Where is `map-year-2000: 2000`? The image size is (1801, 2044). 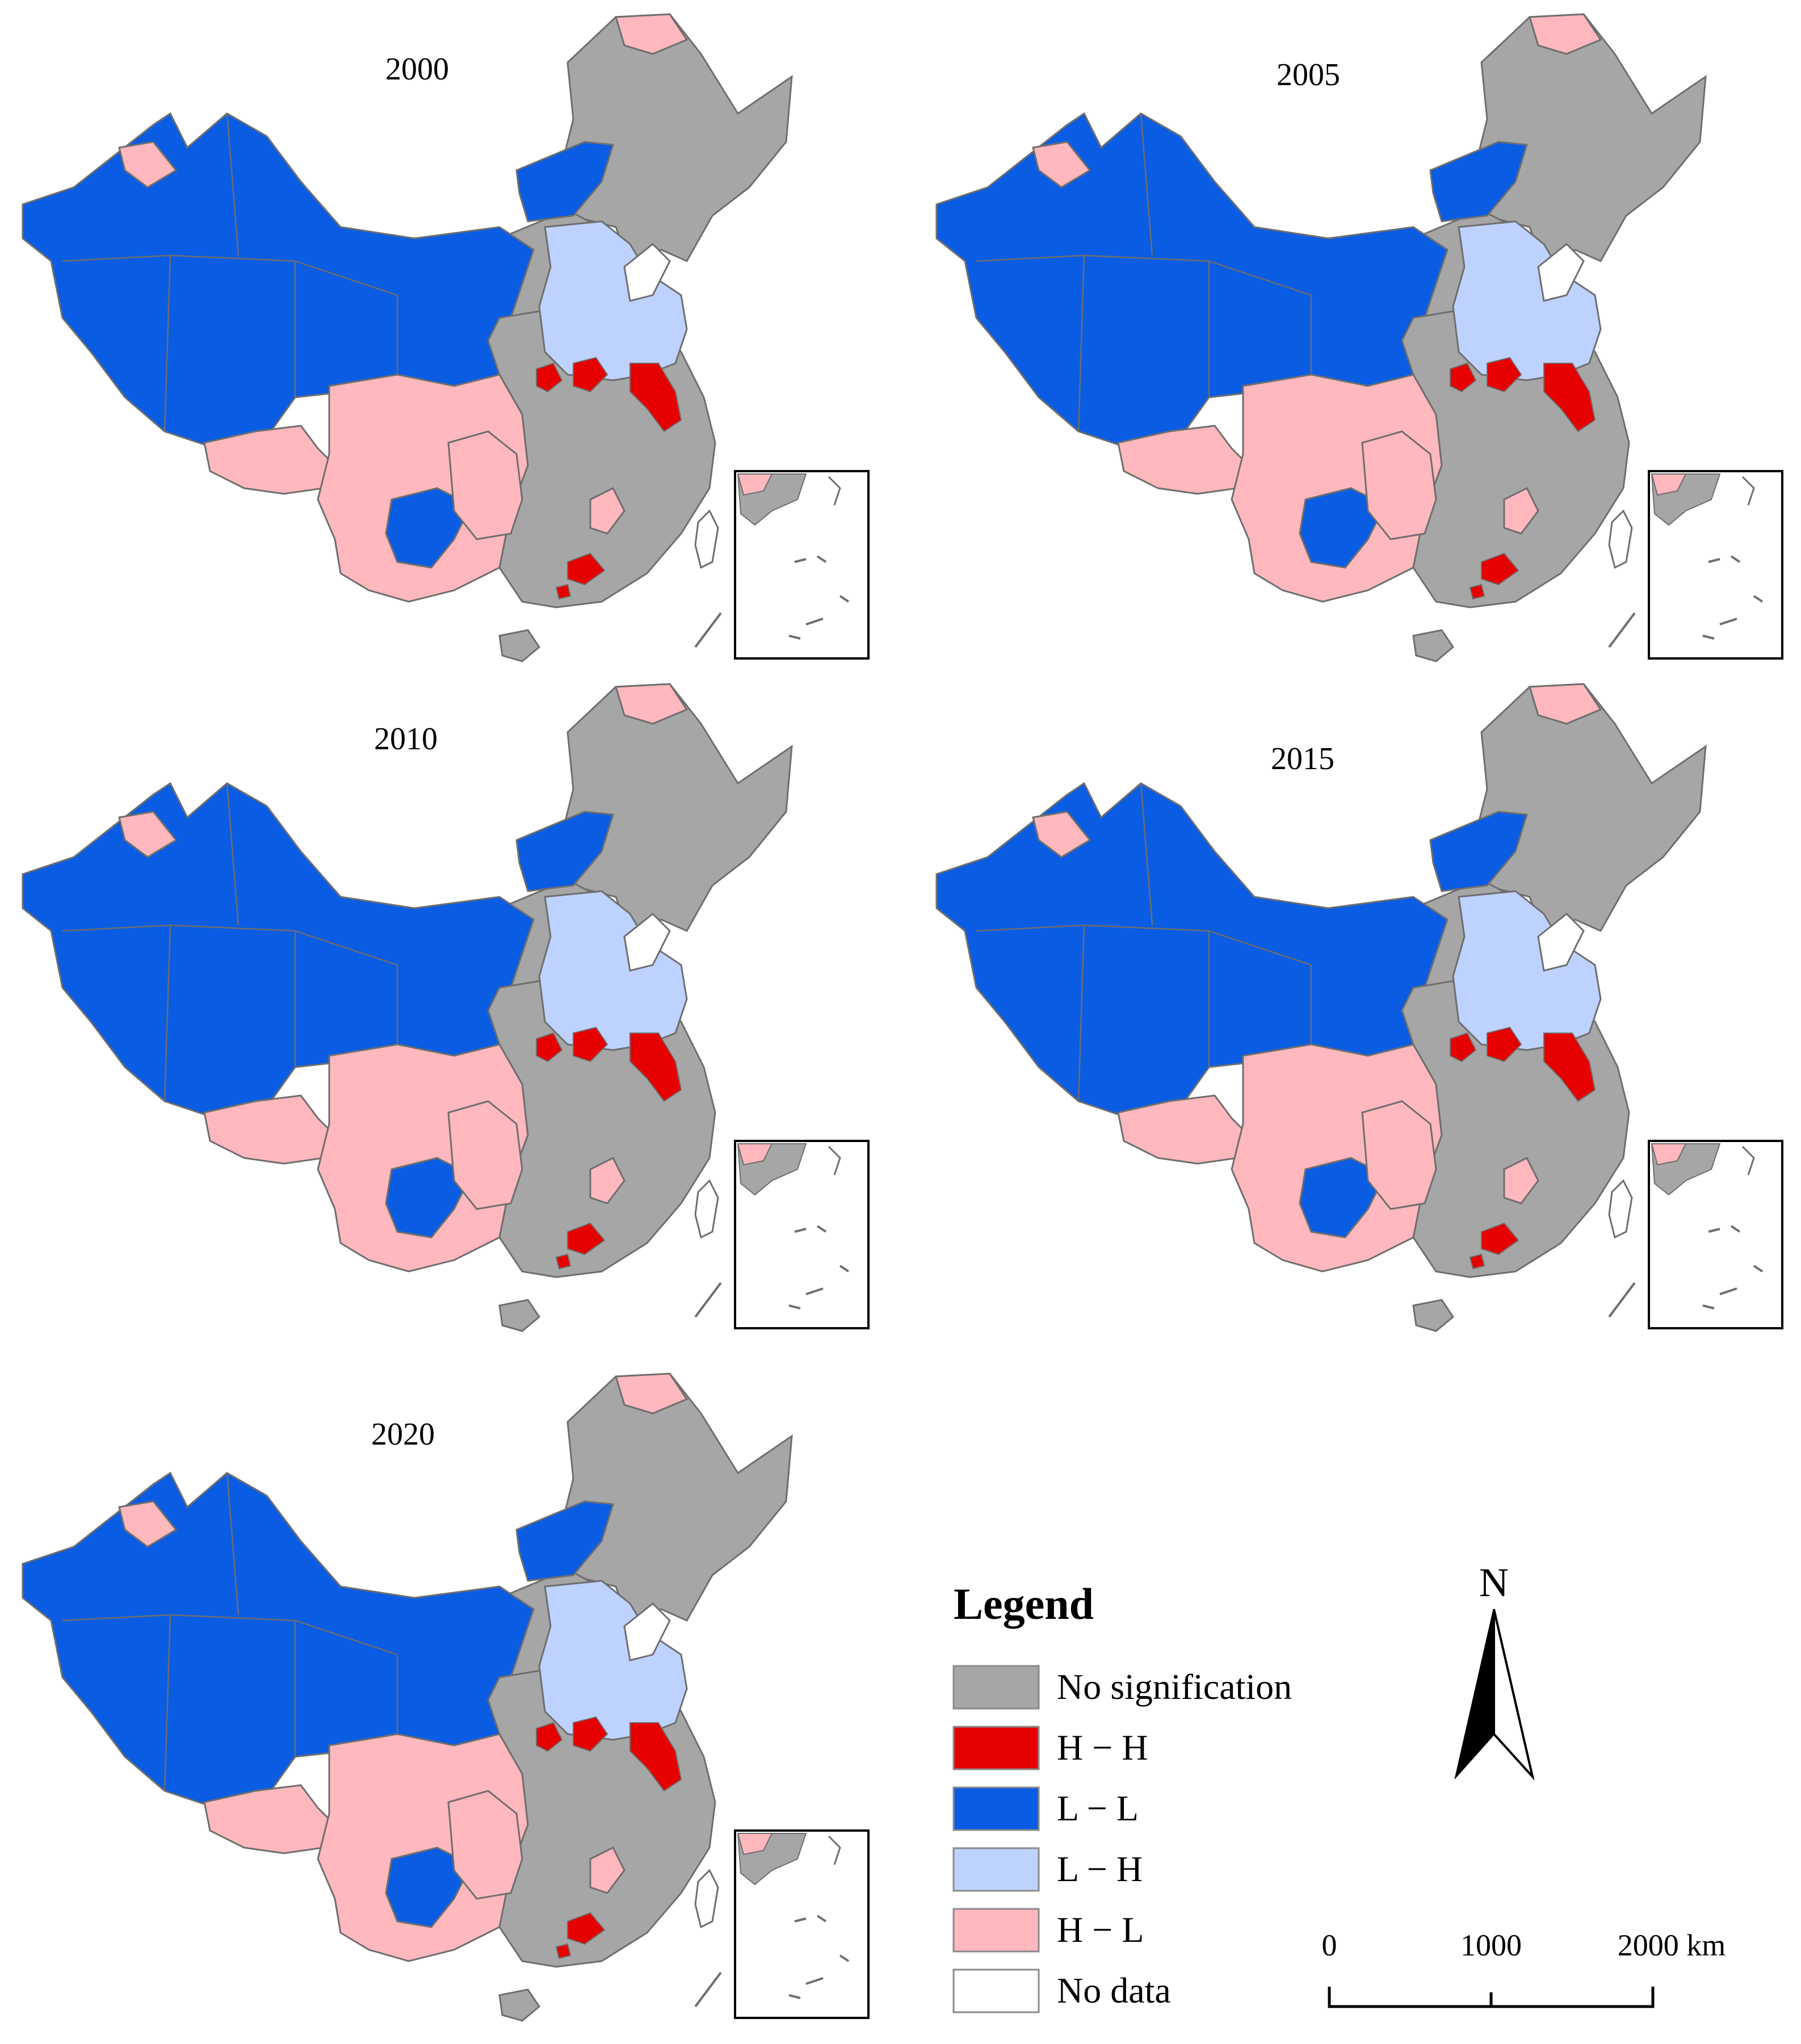 map-year-2000: 2000 is located at coordinates (417, 70).